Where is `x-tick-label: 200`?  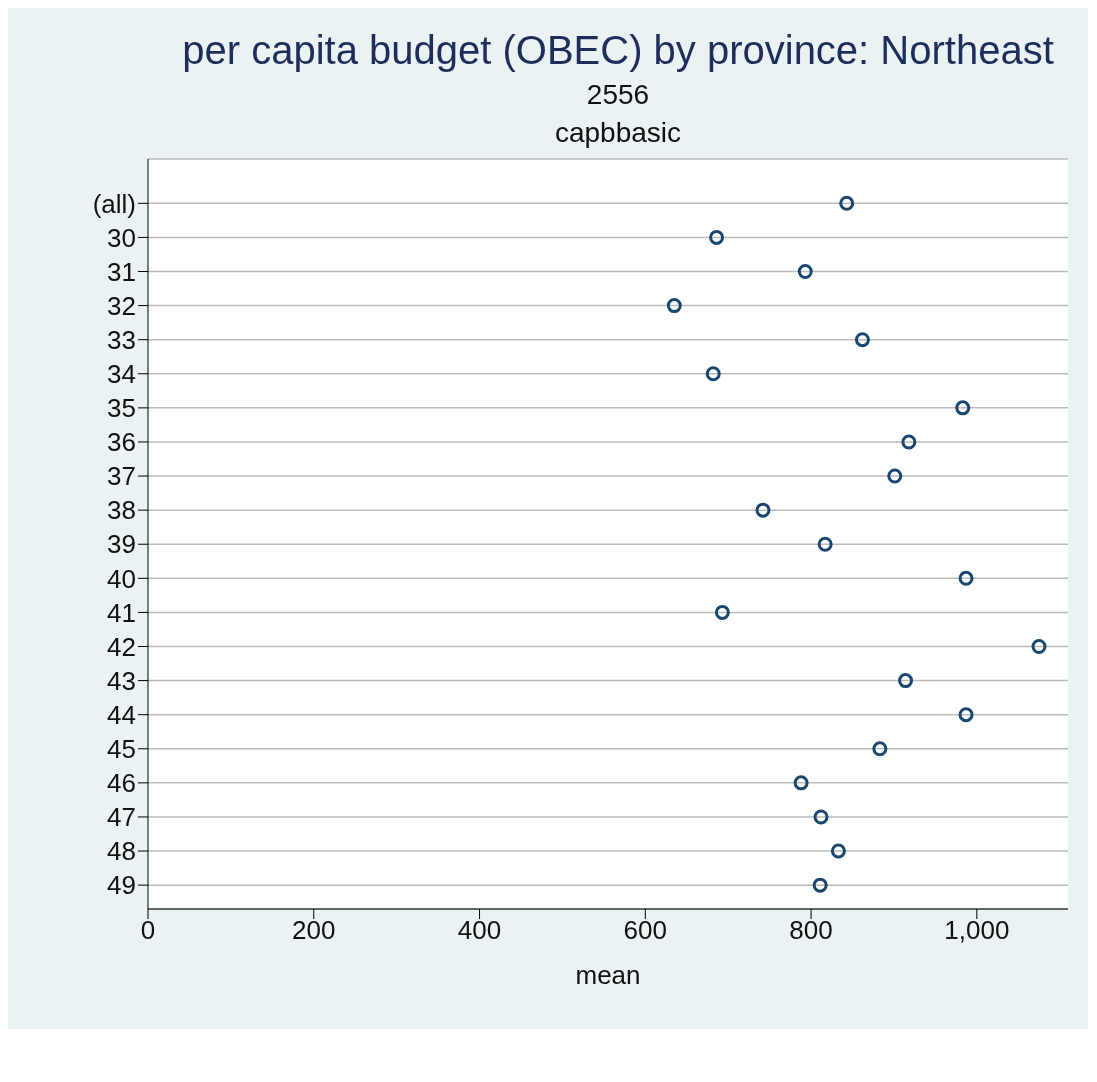 x-tick-label: 200 is located at coordinates (314, 930).